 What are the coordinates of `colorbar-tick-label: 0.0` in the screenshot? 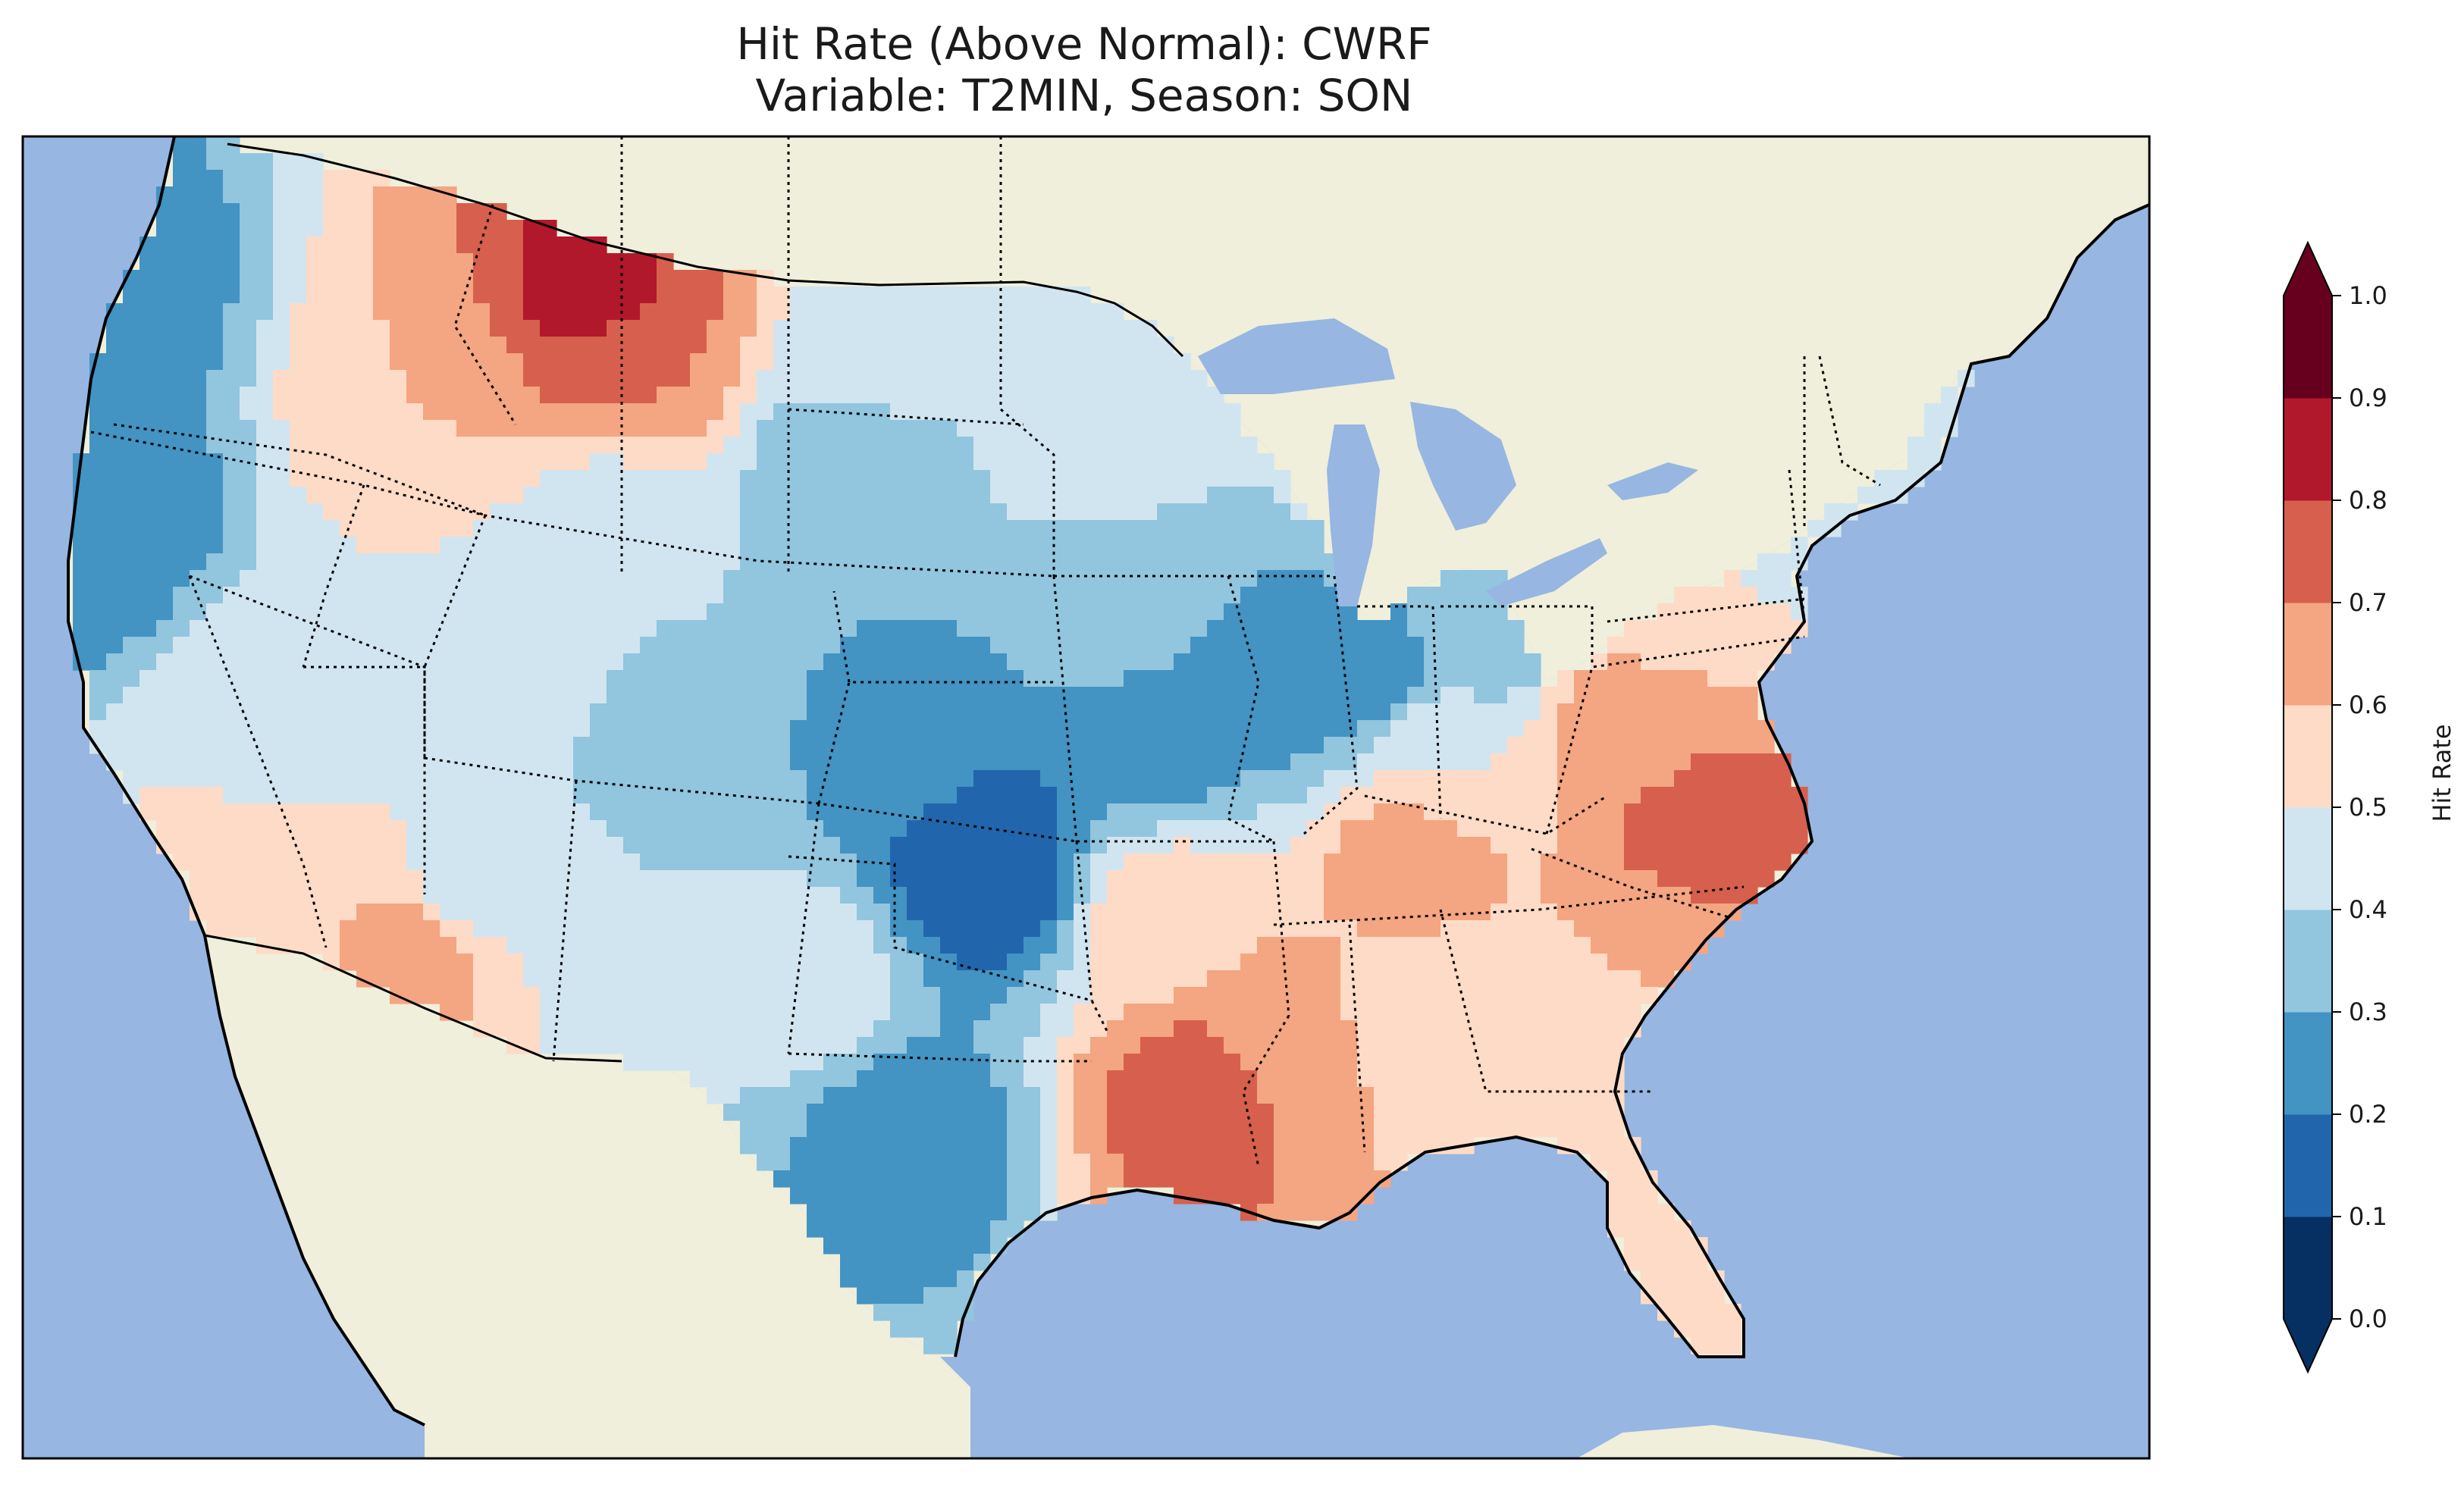 It's located at (2368, 1319).